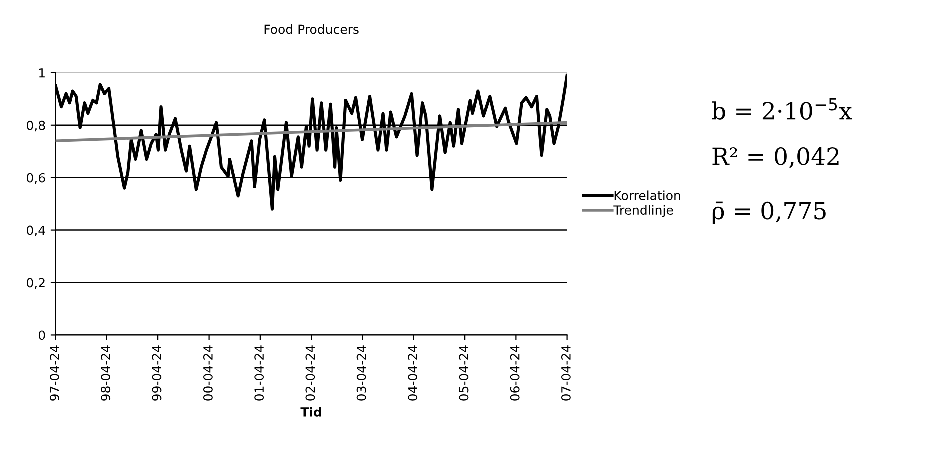 This screenshot has height=453, width=930. What do you see at coordinates (311, 412) in the screenshot?
I see `x-axis-title: Tid` at bounding box center [311, 412].